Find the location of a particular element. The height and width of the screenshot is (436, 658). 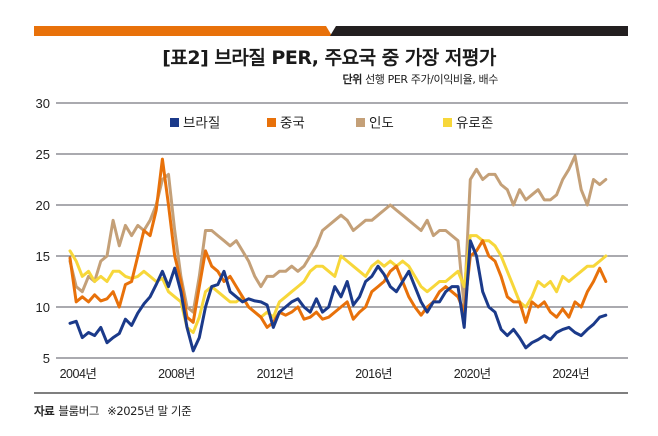

unit-text: 선행 PER 주가/이익비율, 배수 is located at coordinates (431, 79).